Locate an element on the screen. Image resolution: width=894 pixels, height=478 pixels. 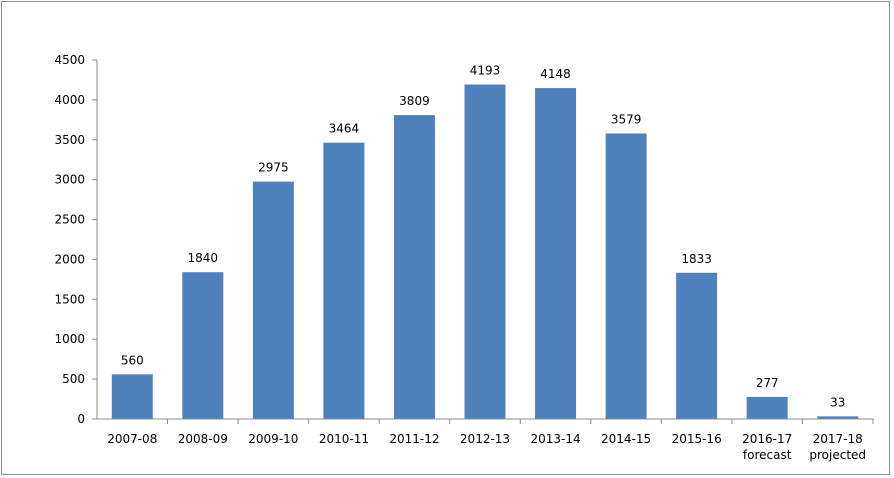
x-tick-label: 2009-10 is located at coordinates (273, 439).